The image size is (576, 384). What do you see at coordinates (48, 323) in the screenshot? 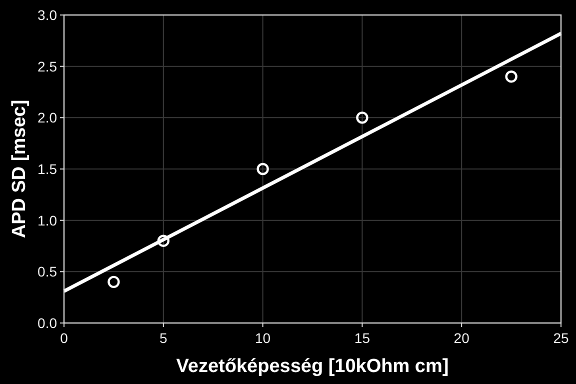
I see `y-tick-label: 0.0` at bounding box center [48, 323].